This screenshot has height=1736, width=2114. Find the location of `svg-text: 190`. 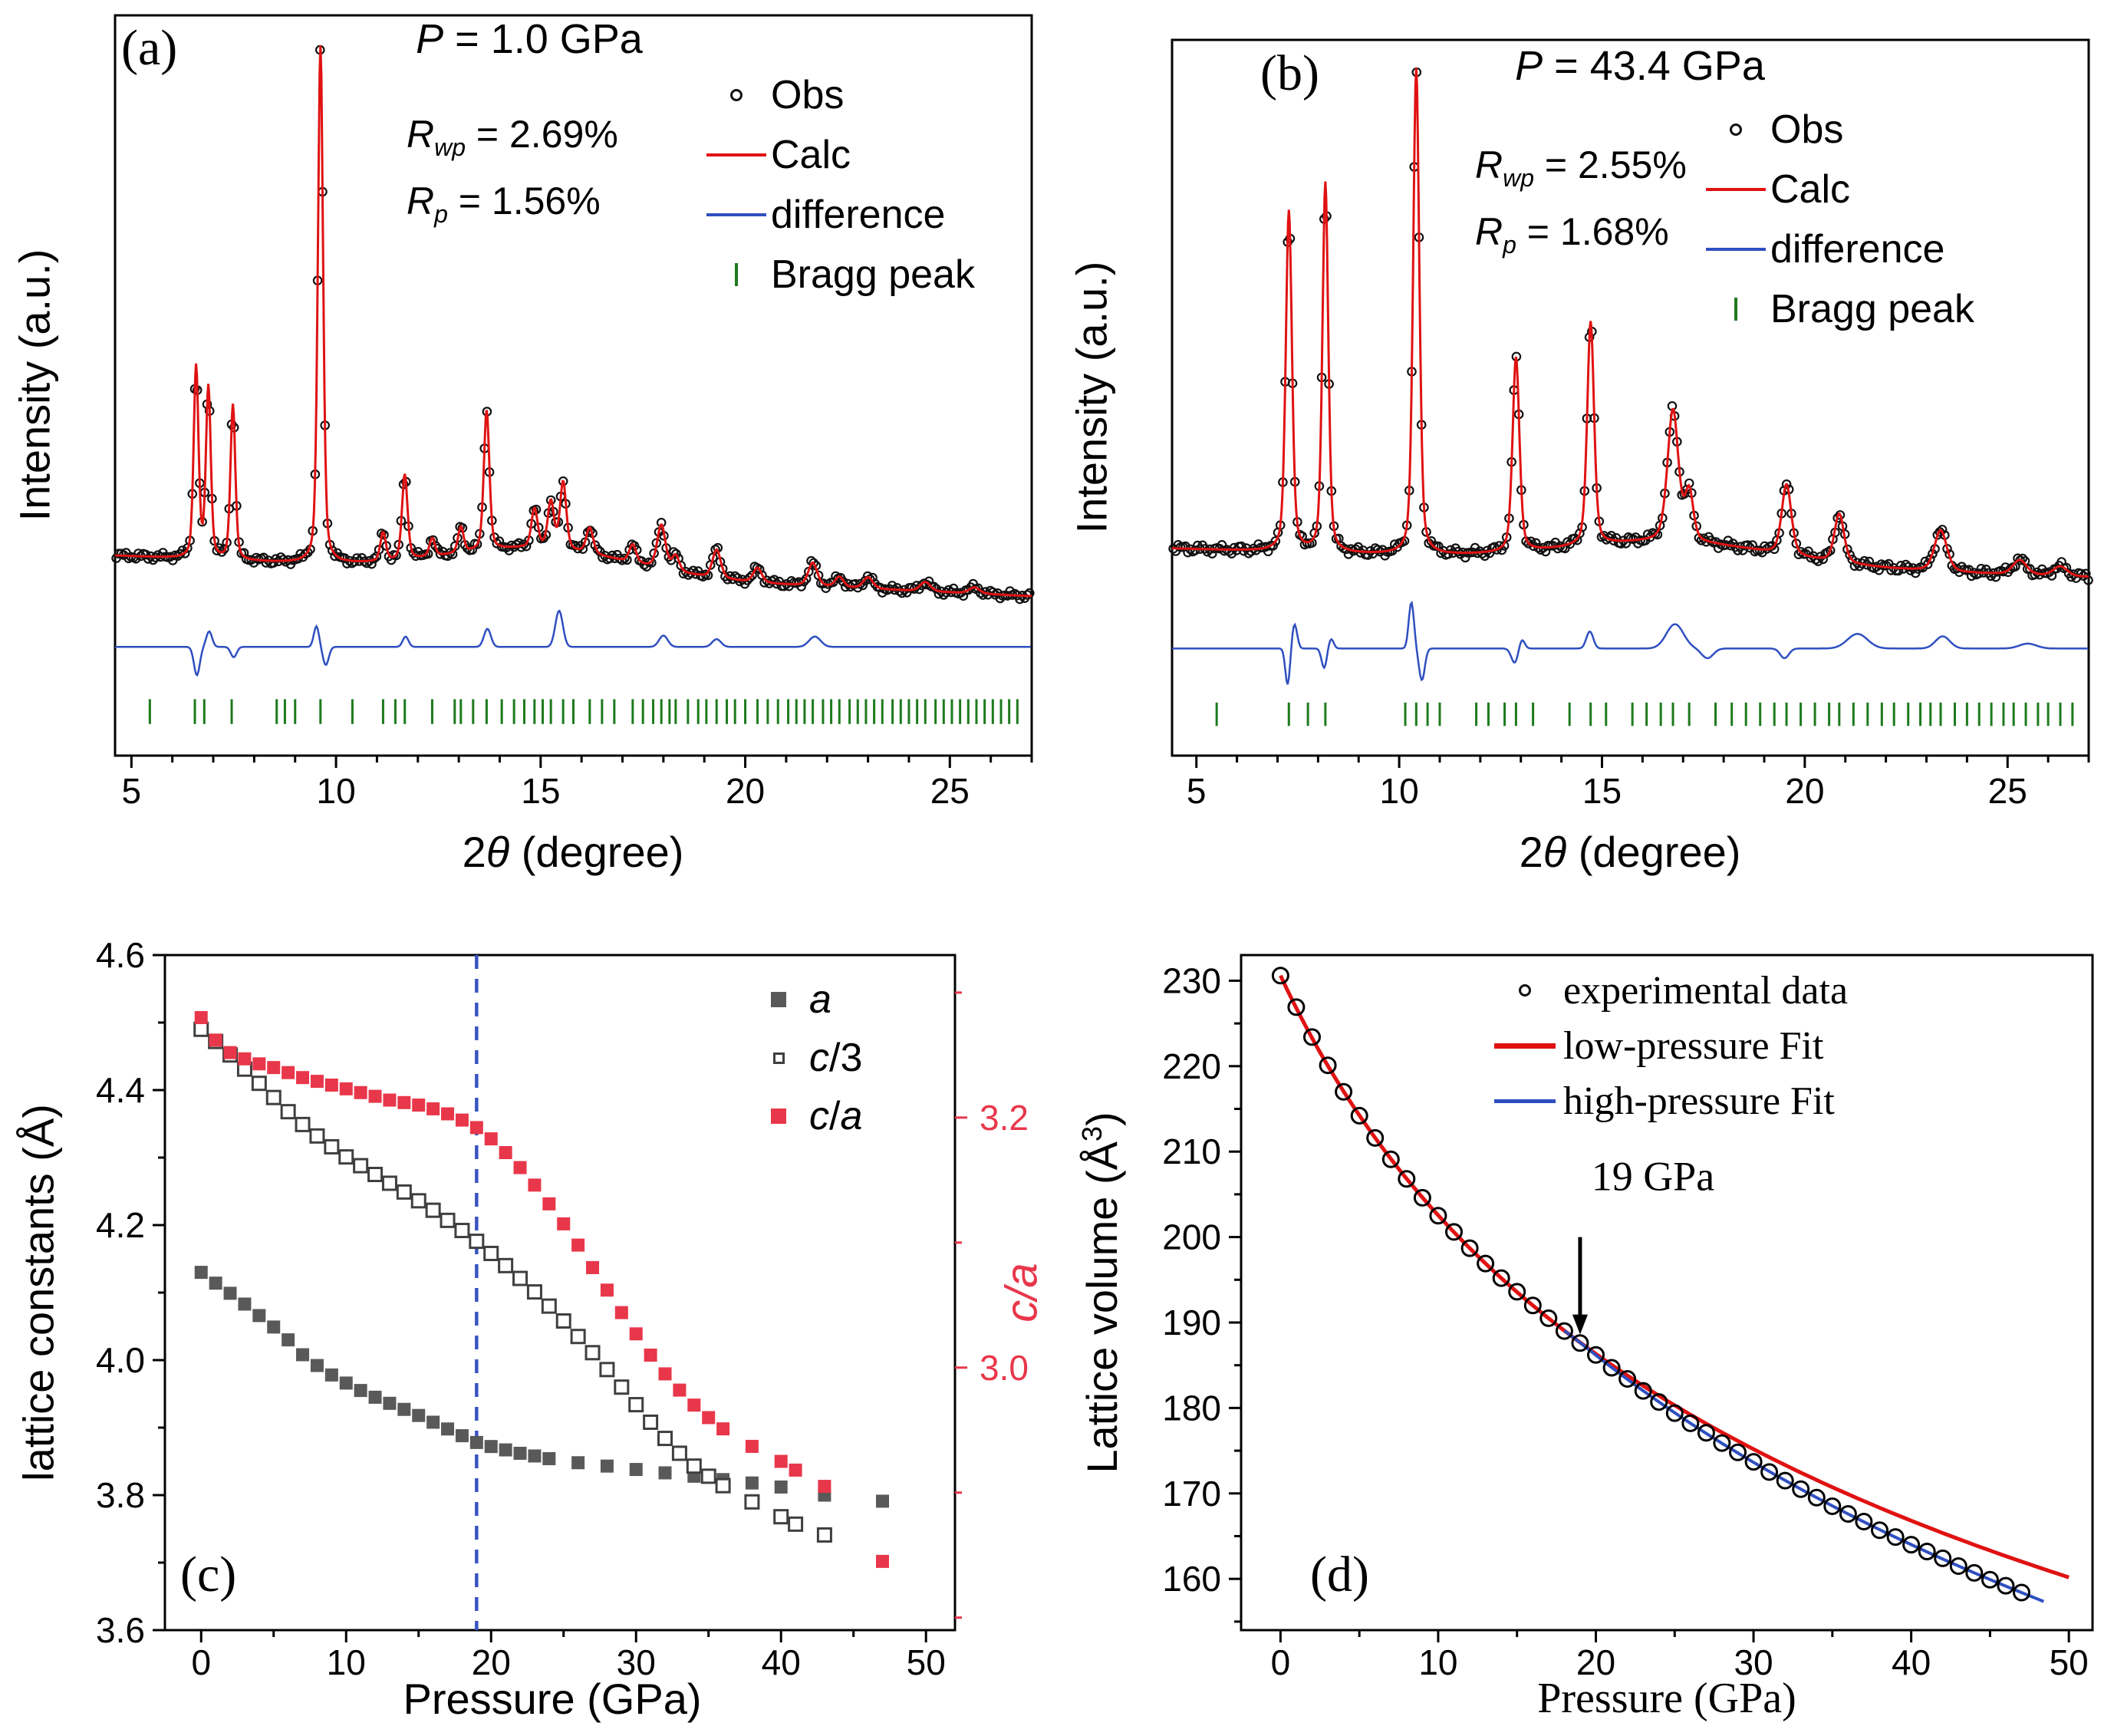

svg-text: 190 is located at coordinates (1191, 1322).